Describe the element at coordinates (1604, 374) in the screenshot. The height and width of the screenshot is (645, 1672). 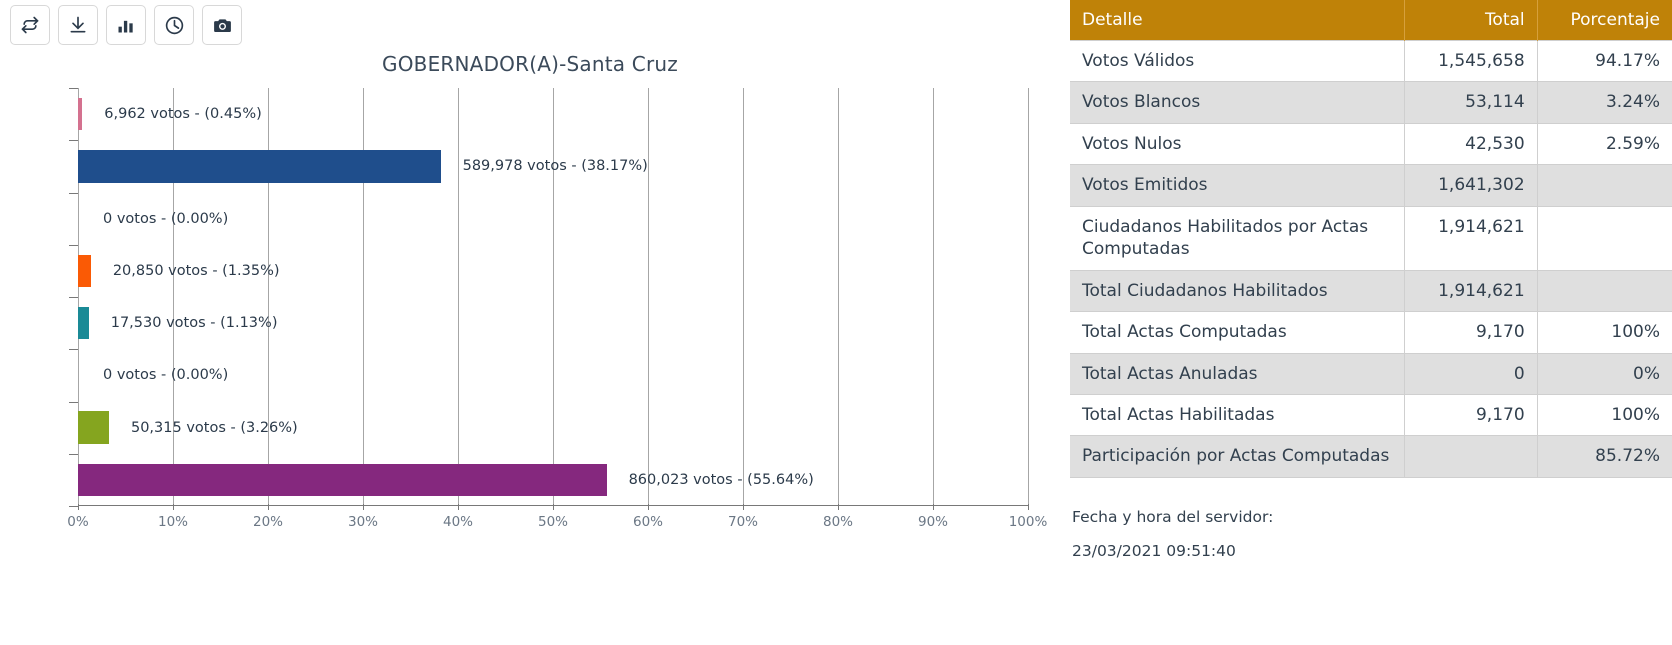
I see `cell-porcentaje: 0%` at that location.